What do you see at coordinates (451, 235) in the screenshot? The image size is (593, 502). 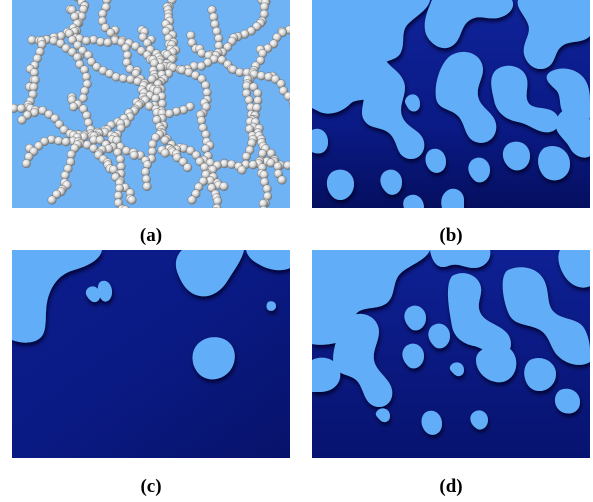 I see `panel-b-caption: (b)` at bounding box center [451, 235].